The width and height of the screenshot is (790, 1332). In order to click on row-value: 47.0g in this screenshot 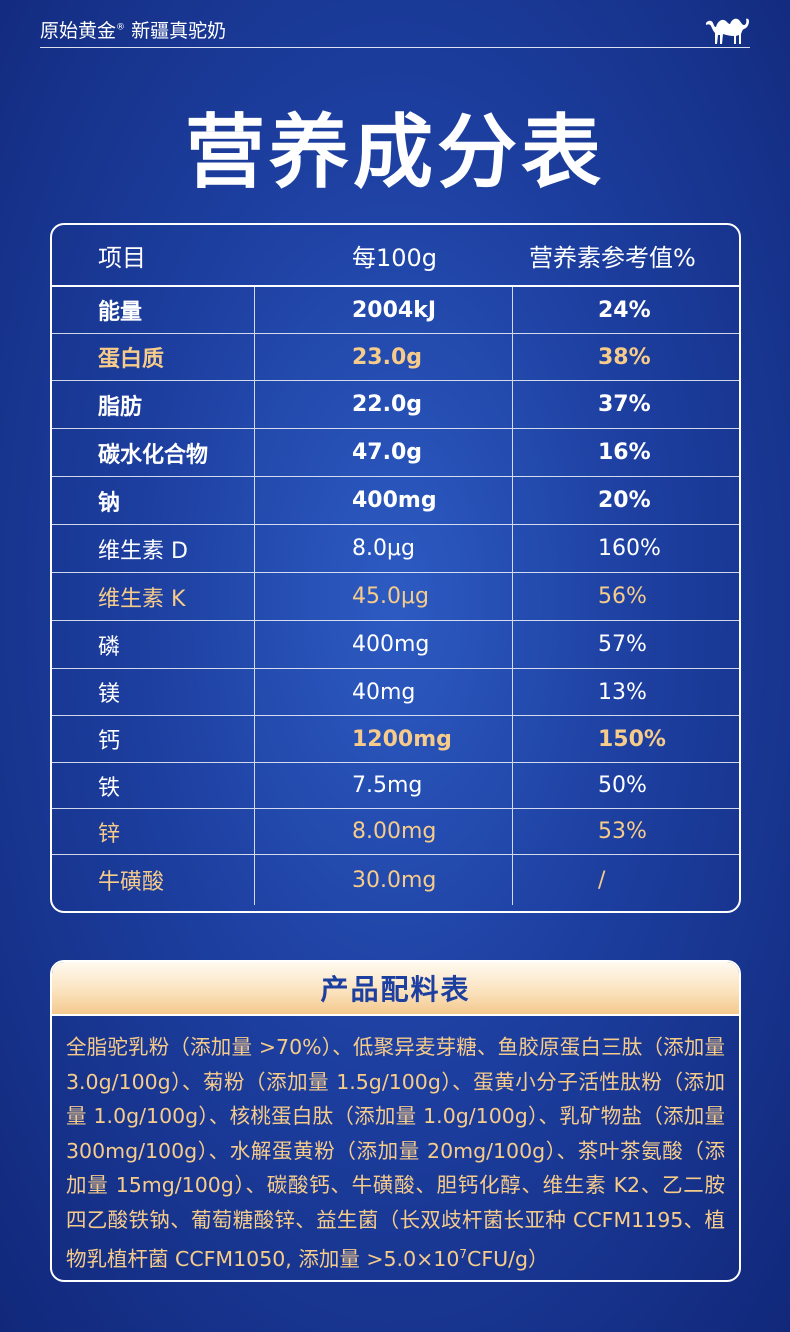, I will do `click(384, 452)`.